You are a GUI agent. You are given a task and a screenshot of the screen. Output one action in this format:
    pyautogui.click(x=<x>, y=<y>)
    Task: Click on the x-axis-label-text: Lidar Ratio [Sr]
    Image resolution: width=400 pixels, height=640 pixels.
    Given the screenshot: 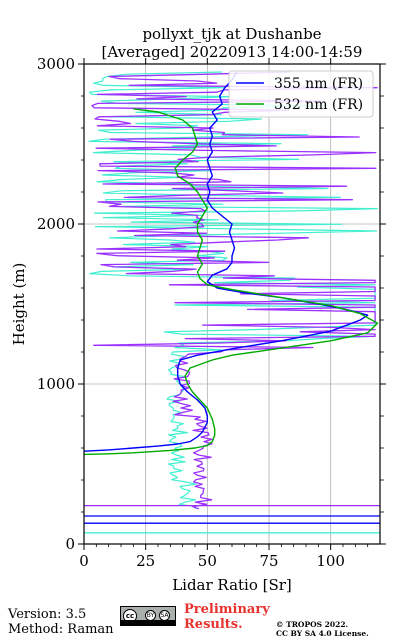 What is the action you would take?
    pyautogui.click(x=232, y=585)
    